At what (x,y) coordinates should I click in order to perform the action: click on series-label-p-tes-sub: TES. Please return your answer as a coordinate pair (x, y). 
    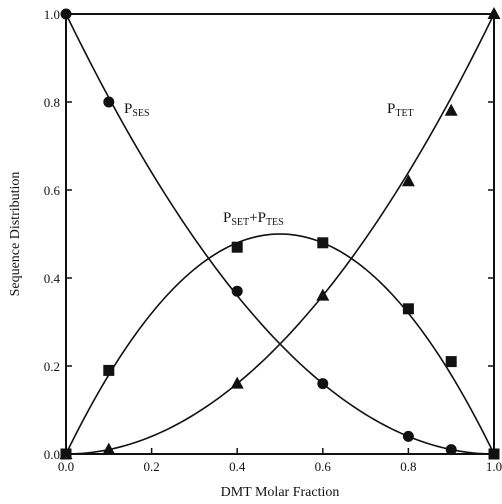
    Looking at the image, I should click on (275, 222).